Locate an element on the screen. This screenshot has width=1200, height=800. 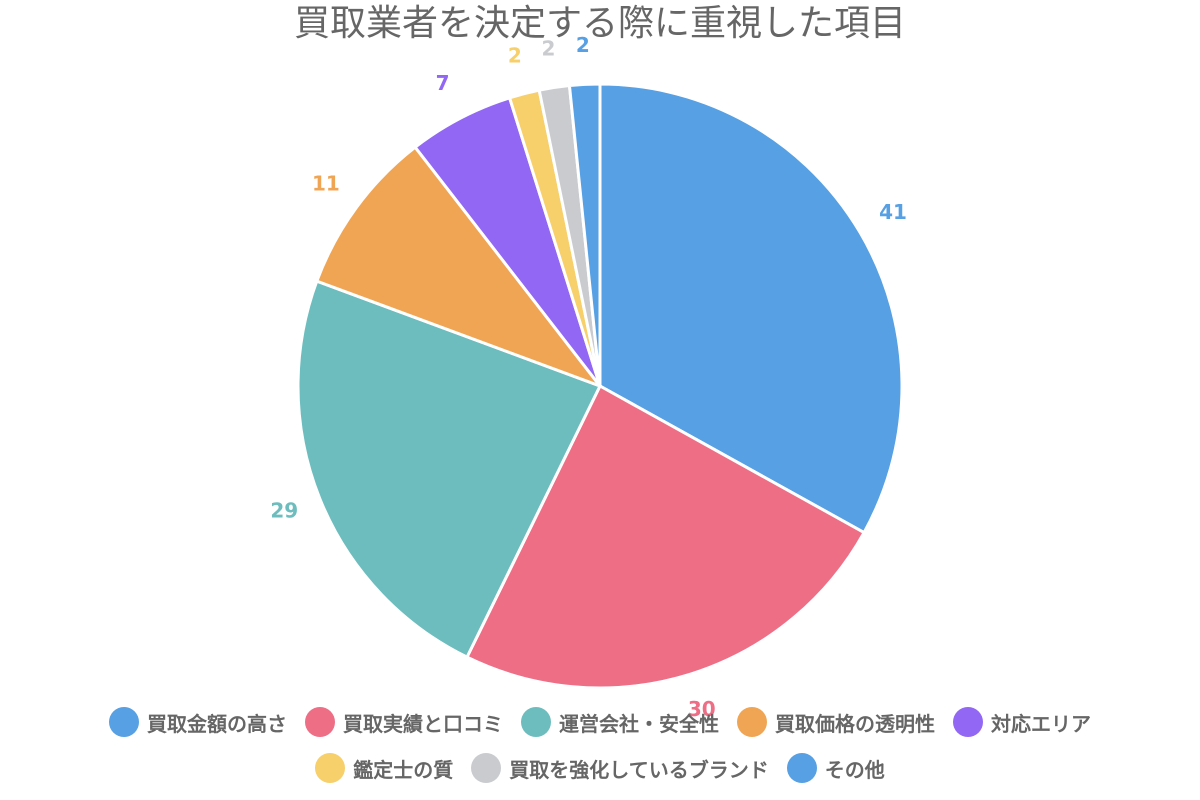
data-label-0: 41 is located at coordinates (893, 212).